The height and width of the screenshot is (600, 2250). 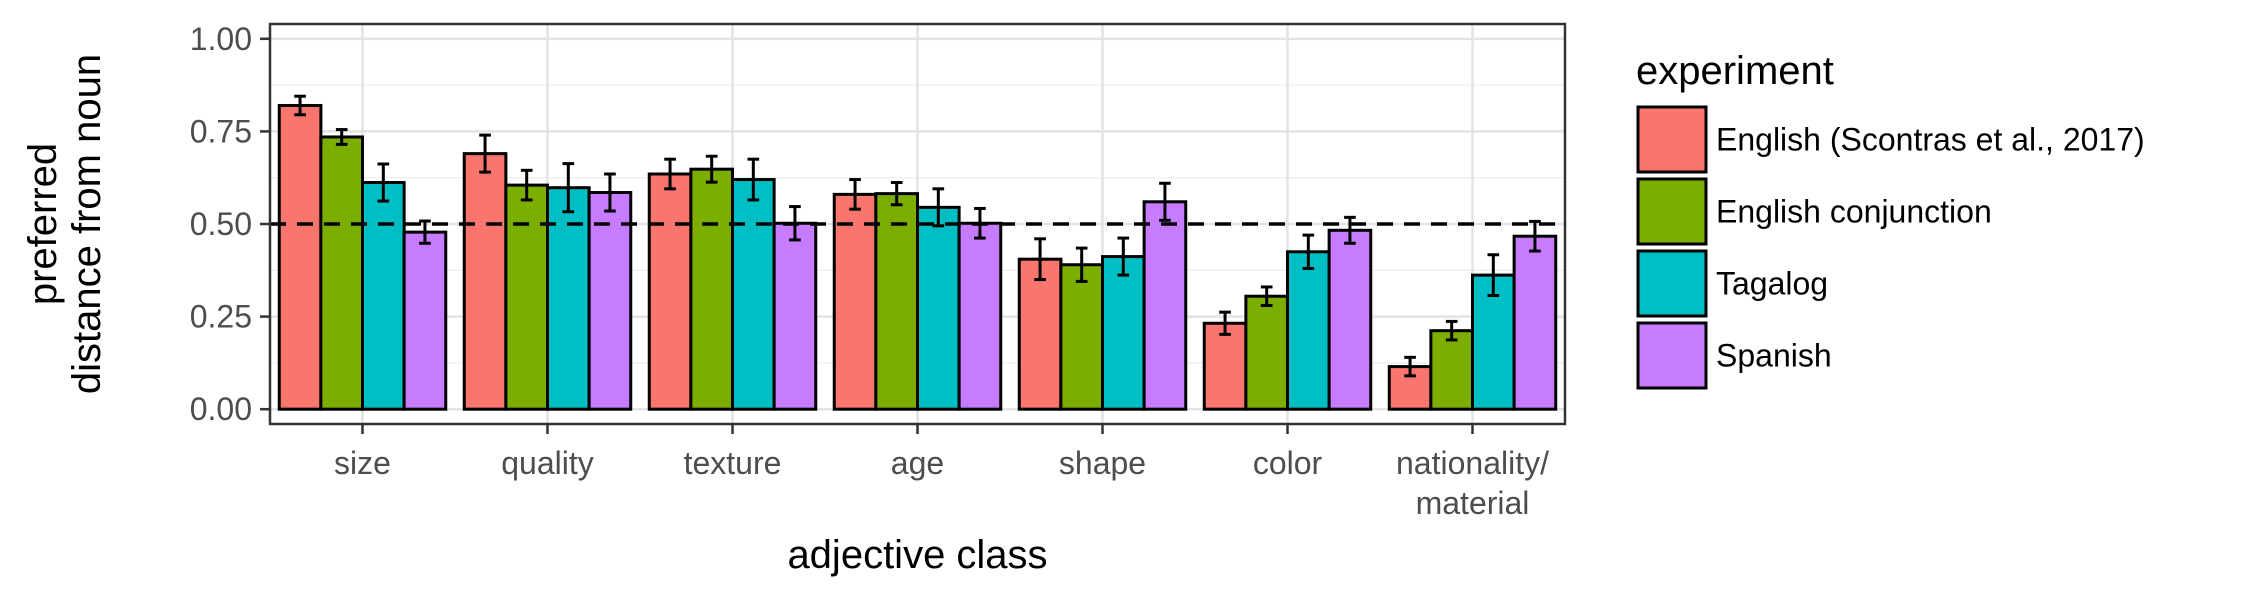 What do you see at coordinates (1288, 463) in the screenshot?
I see `x-tick-label: color` at bounding box center [1288, 463].